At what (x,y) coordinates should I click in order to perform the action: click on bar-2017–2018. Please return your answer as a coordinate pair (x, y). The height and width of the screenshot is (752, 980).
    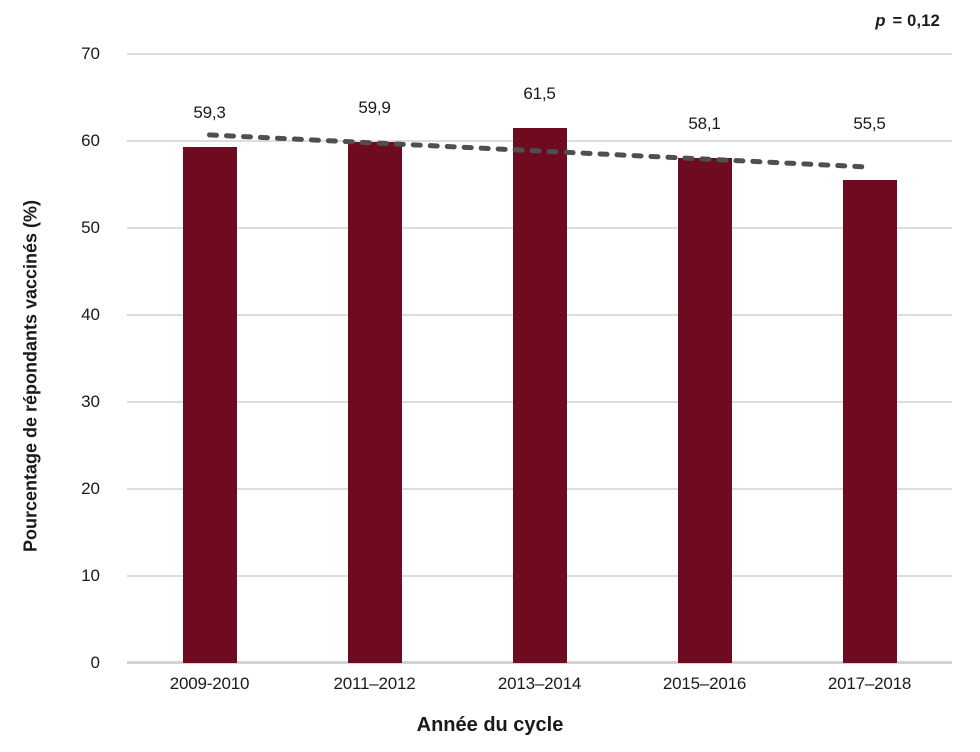
    Looking at the image, I should click on (869, 421).